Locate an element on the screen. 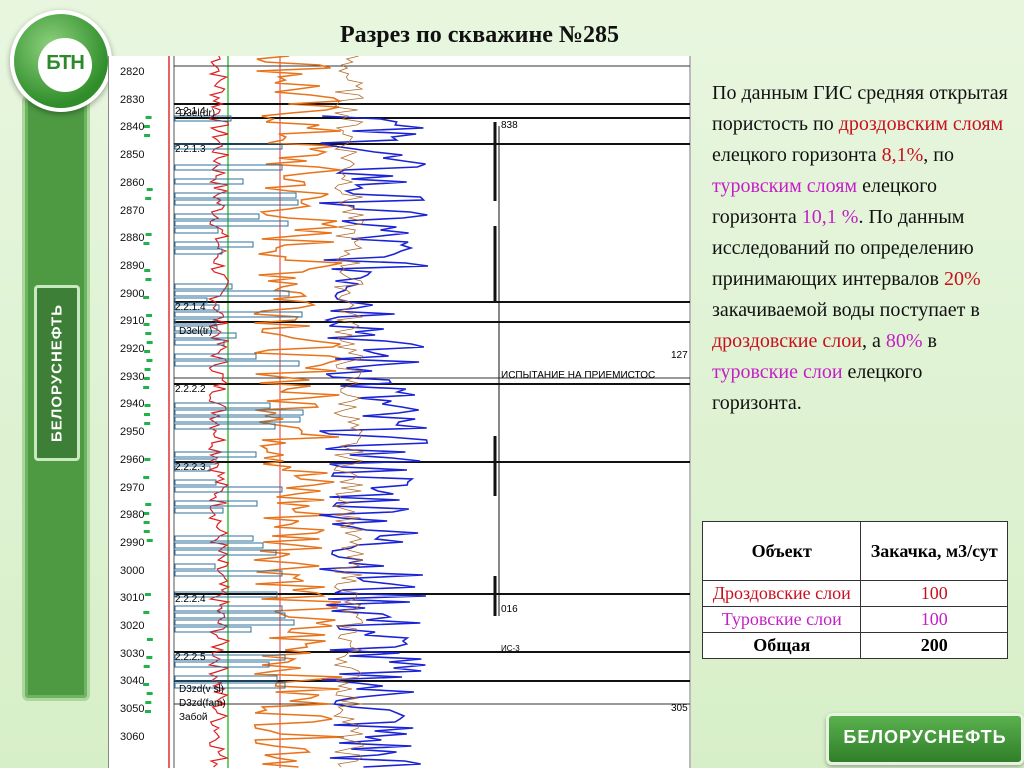 The height and width of the screenshot is (768, 1024). logo-inner is located at coordinates (65, 65).